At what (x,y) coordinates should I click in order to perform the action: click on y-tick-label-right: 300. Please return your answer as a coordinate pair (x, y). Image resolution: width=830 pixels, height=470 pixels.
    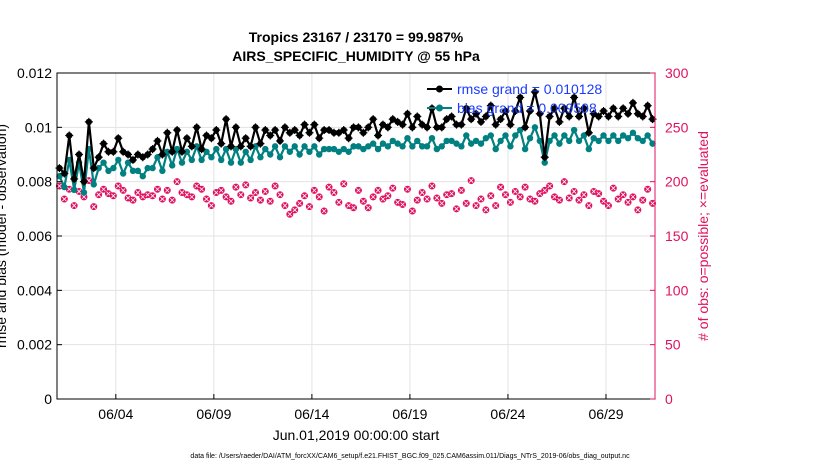
    Looking at the image, I should click on (677, 73).